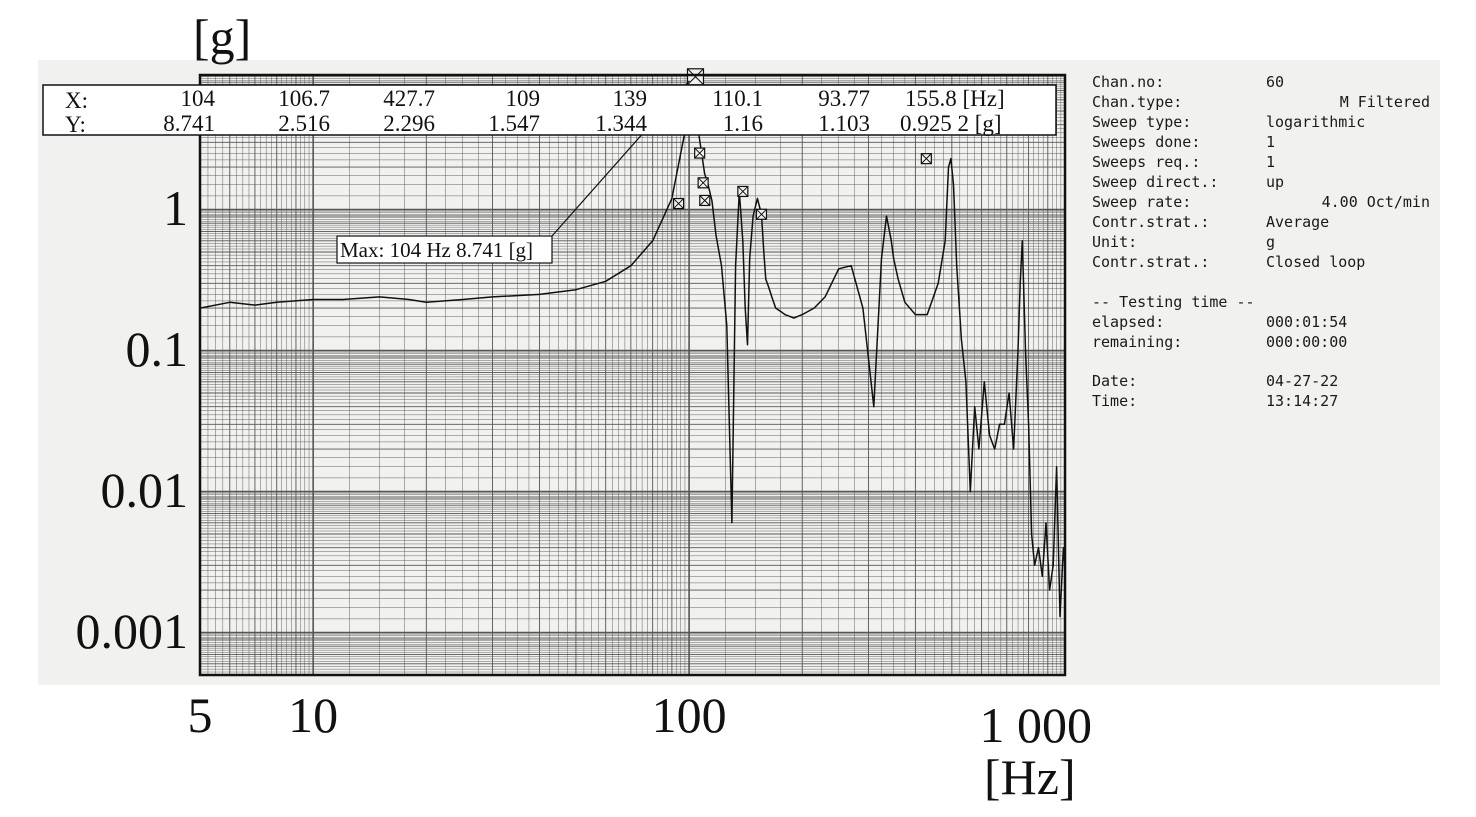 The width and height of the screenshot is (1476, 817). What do you see at coordinates (1115, 381) in the screenshot?
I see `info-label: Date:` at bounding box center [1115, 381].